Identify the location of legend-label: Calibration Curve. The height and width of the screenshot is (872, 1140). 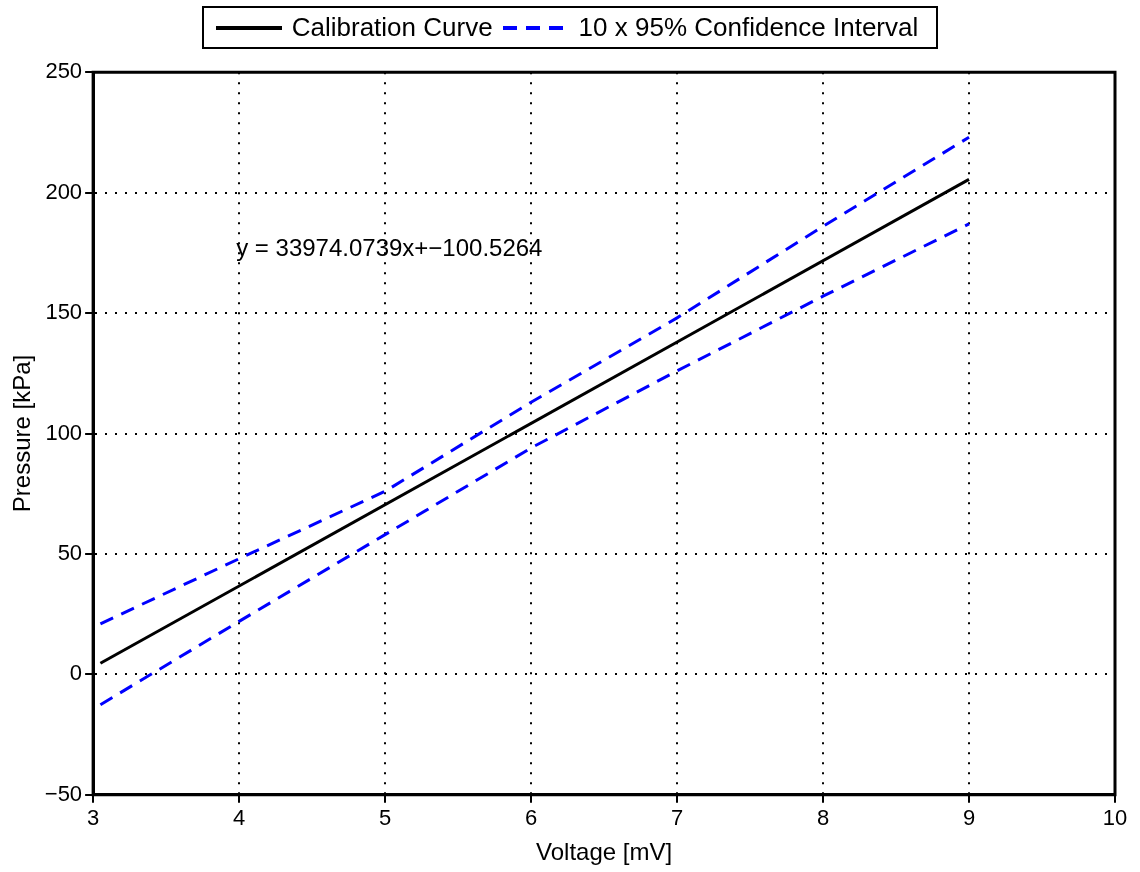
(392, 27).